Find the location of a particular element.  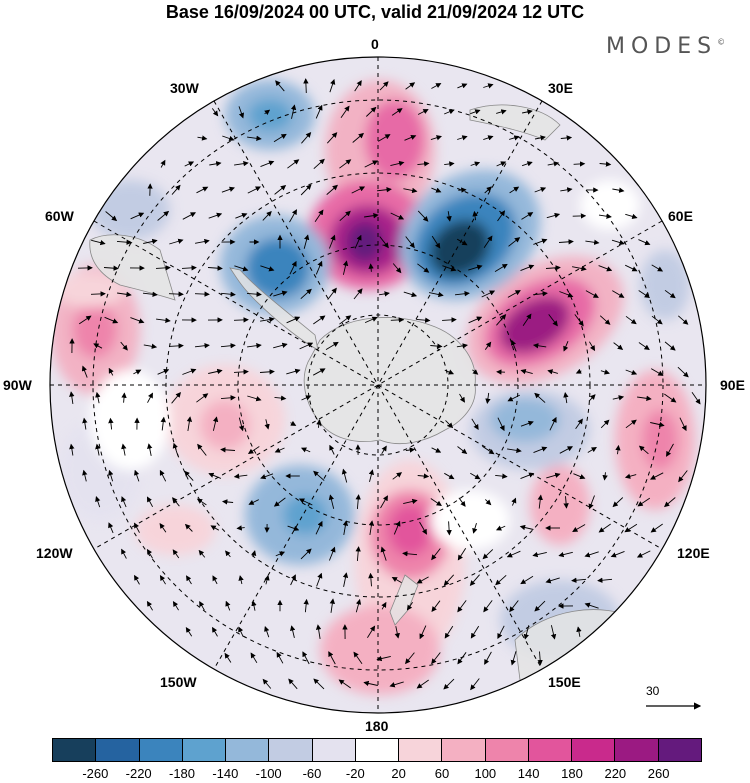

colorbar-tick-label: 60 is located at coordinates (442, 773).